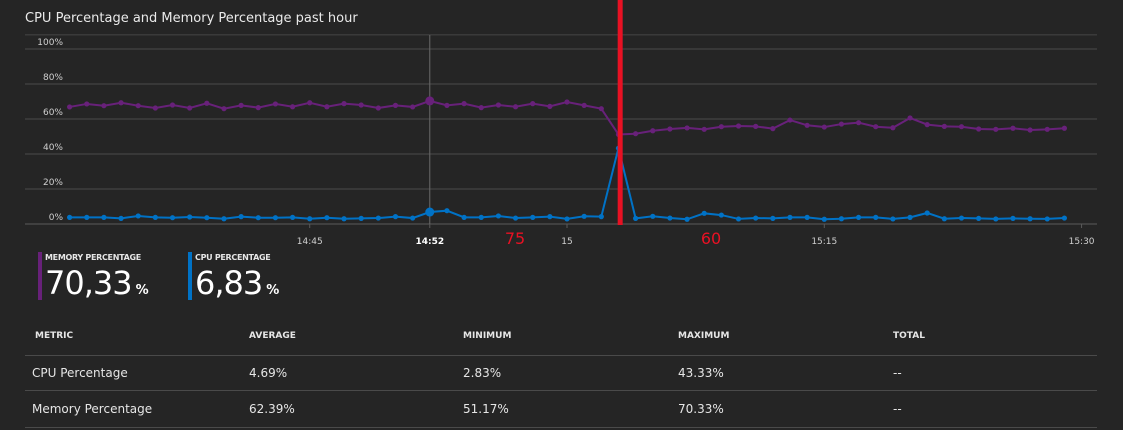 Image resolution: width=1123 pixels, height=430 pixels. What do you see at coordinates (89, 283) in the screenshot?
I see `memory-summary-value: 70,33` at bounding box center [89, 283].